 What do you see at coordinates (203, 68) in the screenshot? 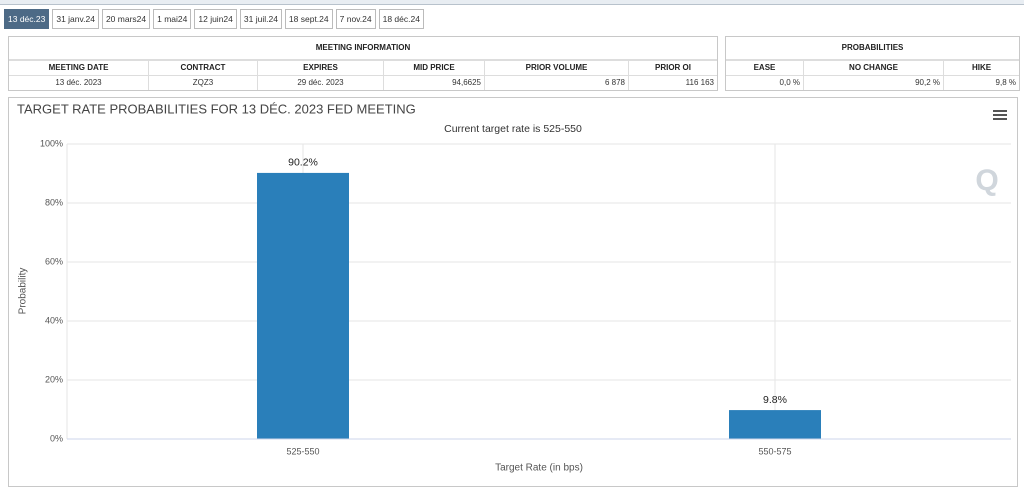
I see `header-cell: CONTRACT` at bounding box center [203, 68].